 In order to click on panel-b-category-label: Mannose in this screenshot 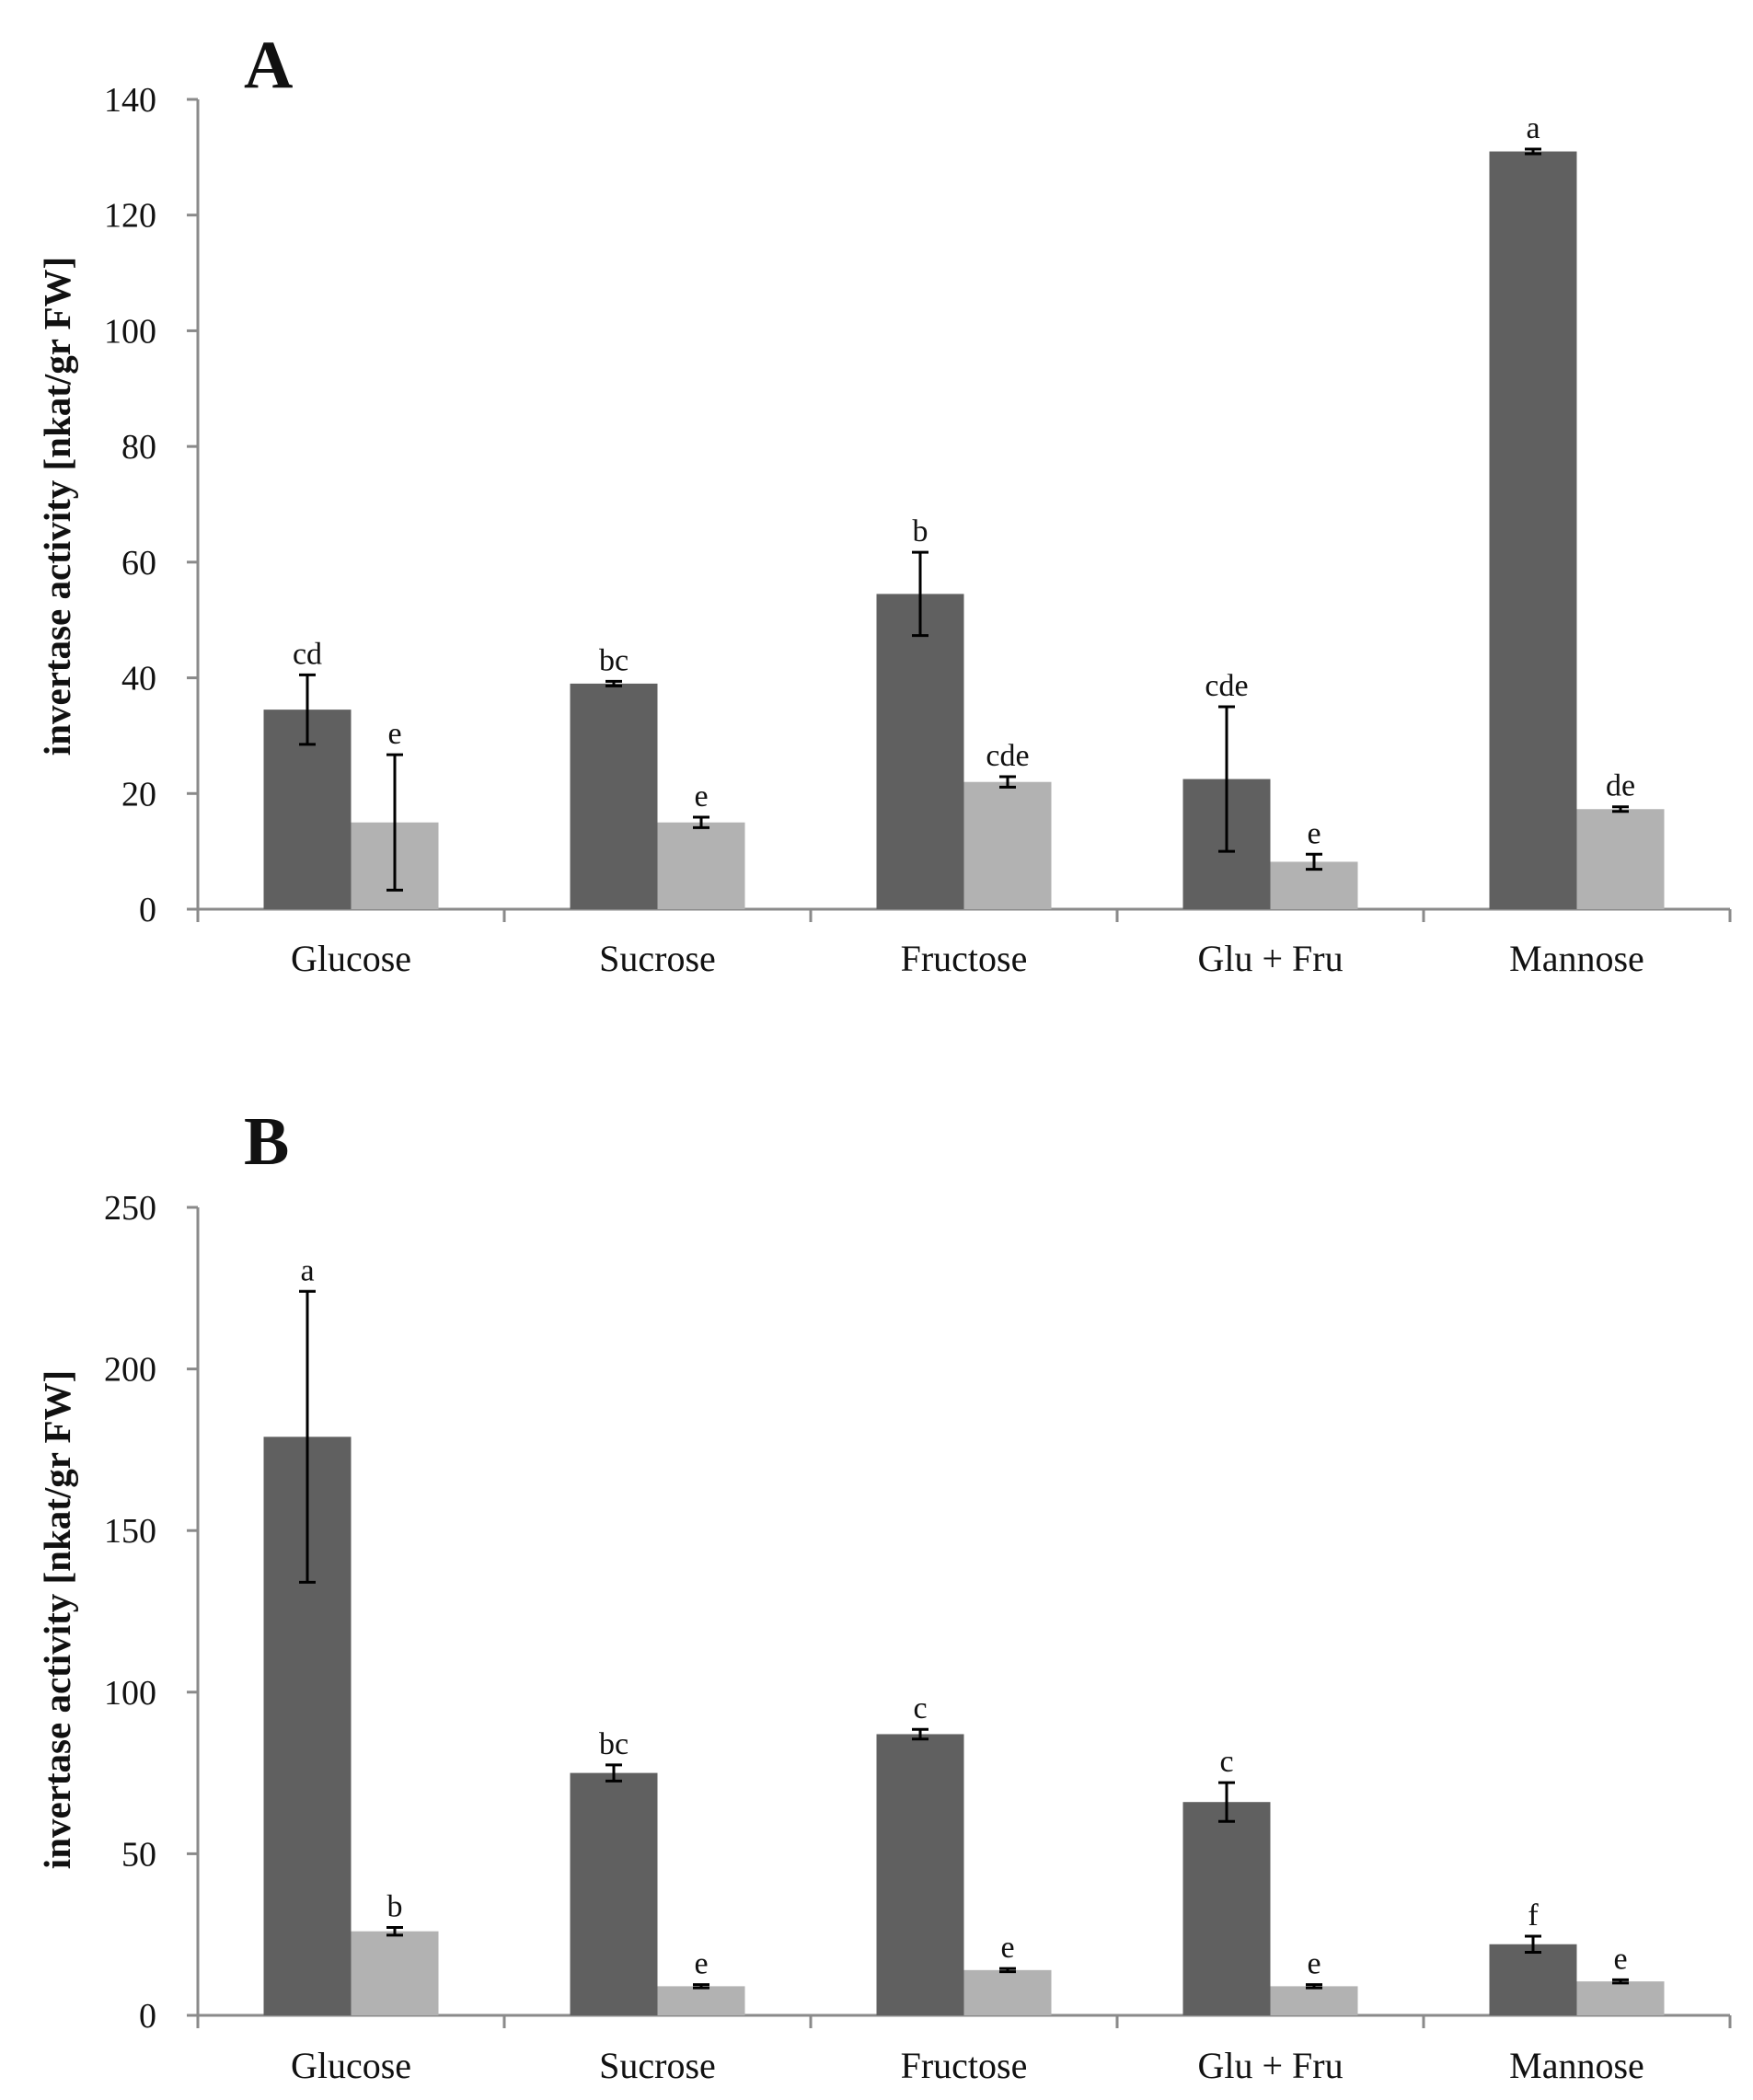, I will do `click(1576, 2066)`.